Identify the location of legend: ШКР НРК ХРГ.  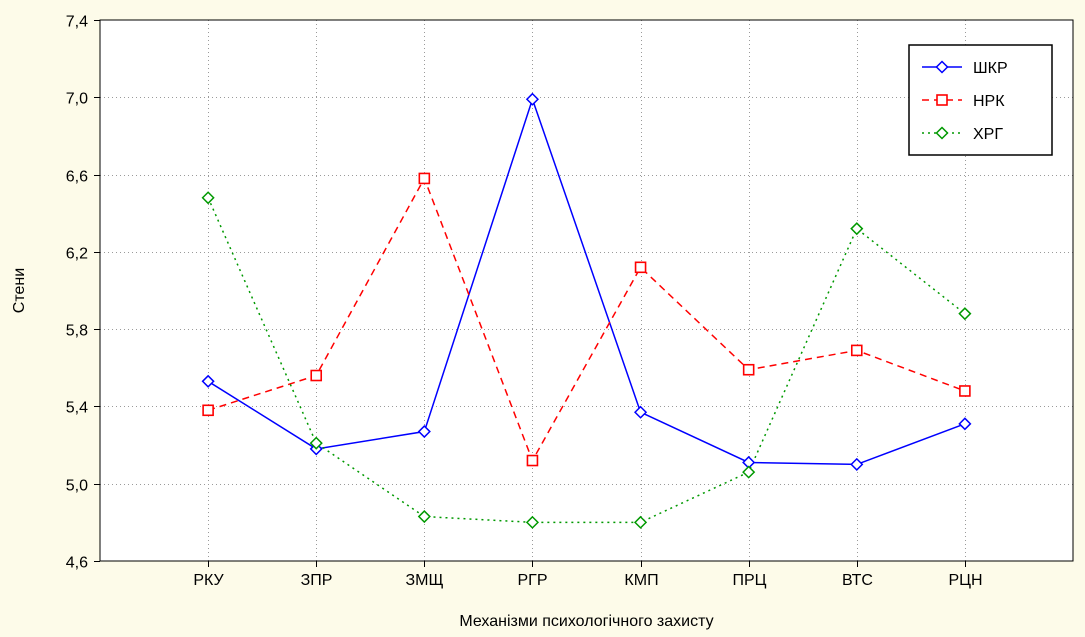
(980, 100).